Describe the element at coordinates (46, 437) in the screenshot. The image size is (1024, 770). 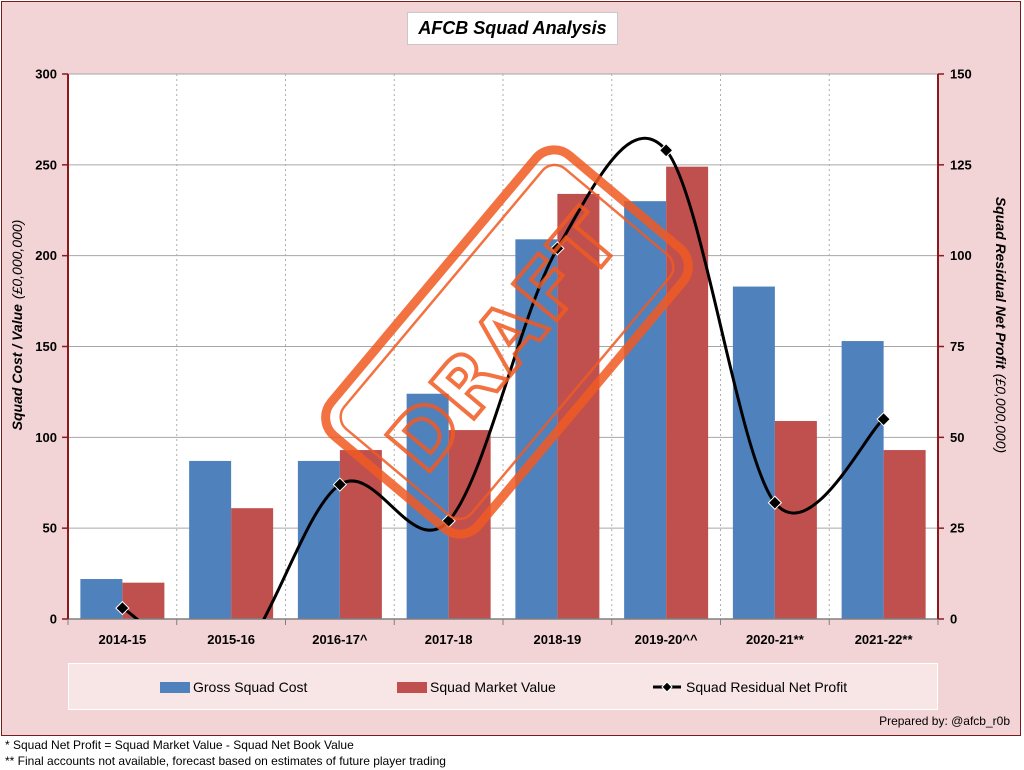
I see `left-tick-label: 100` at that location.